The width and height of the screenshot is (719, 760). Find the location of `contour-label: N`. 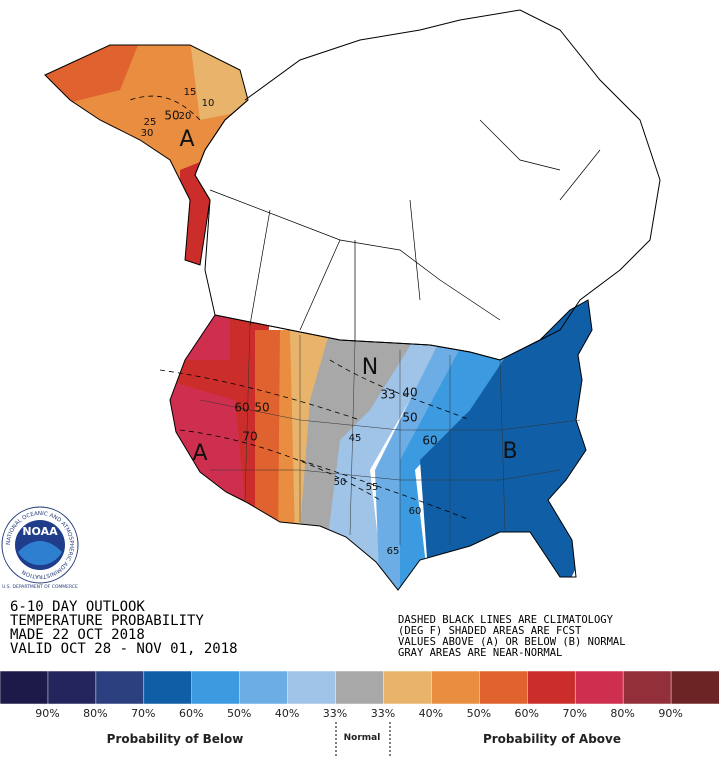

contour-label: N is located at coordinates (370, 367).